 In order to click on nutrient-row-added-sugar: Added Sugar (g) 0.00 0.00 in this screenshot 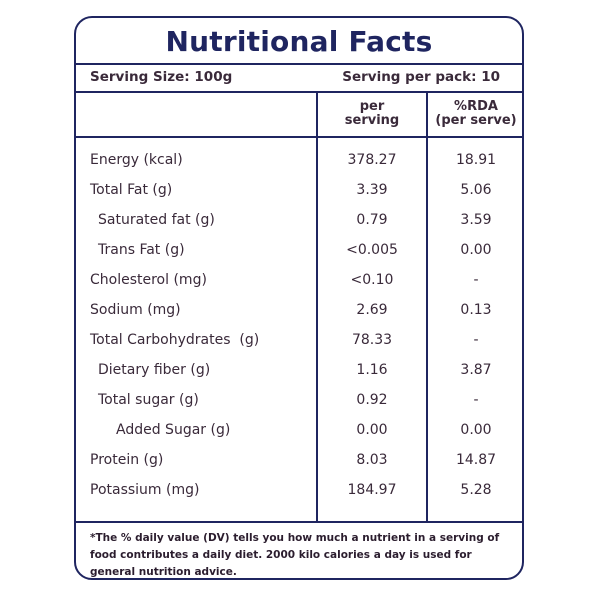, I will do `click(299, 431)`.